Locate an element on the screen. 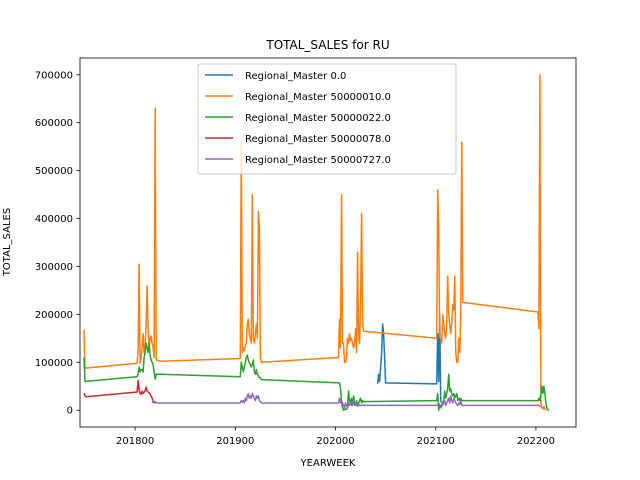 Image resolution: width=640 pixels, height=480 pixels. y-tick-label: 200000 is located at coordinates (54, 315).